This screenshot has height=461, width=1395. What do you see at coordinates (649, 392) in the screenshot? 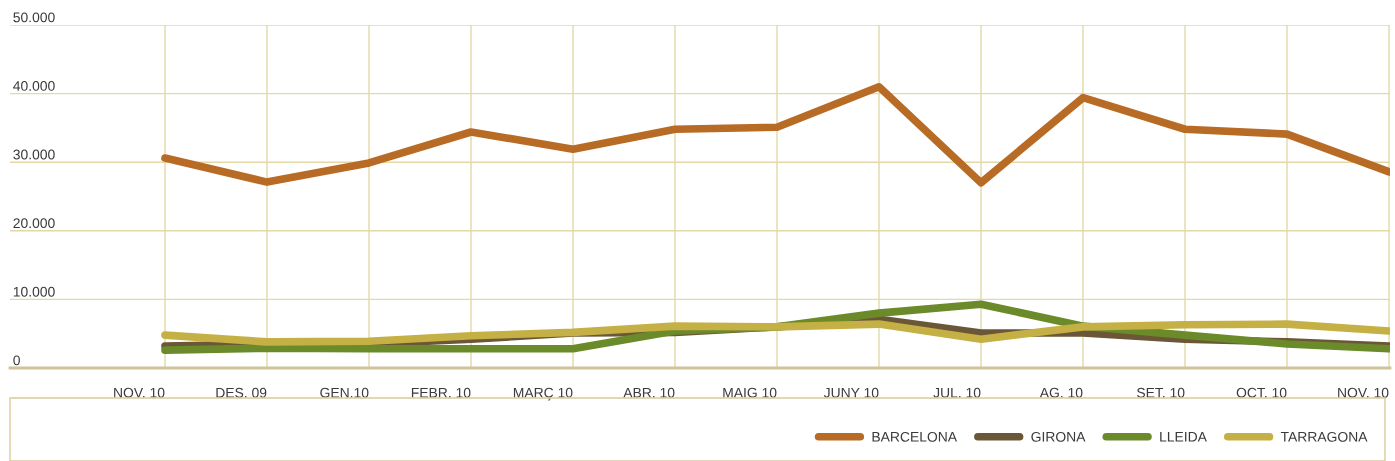
I see `x-tick-label: ABR. 10` at bounding box center [649, 392].